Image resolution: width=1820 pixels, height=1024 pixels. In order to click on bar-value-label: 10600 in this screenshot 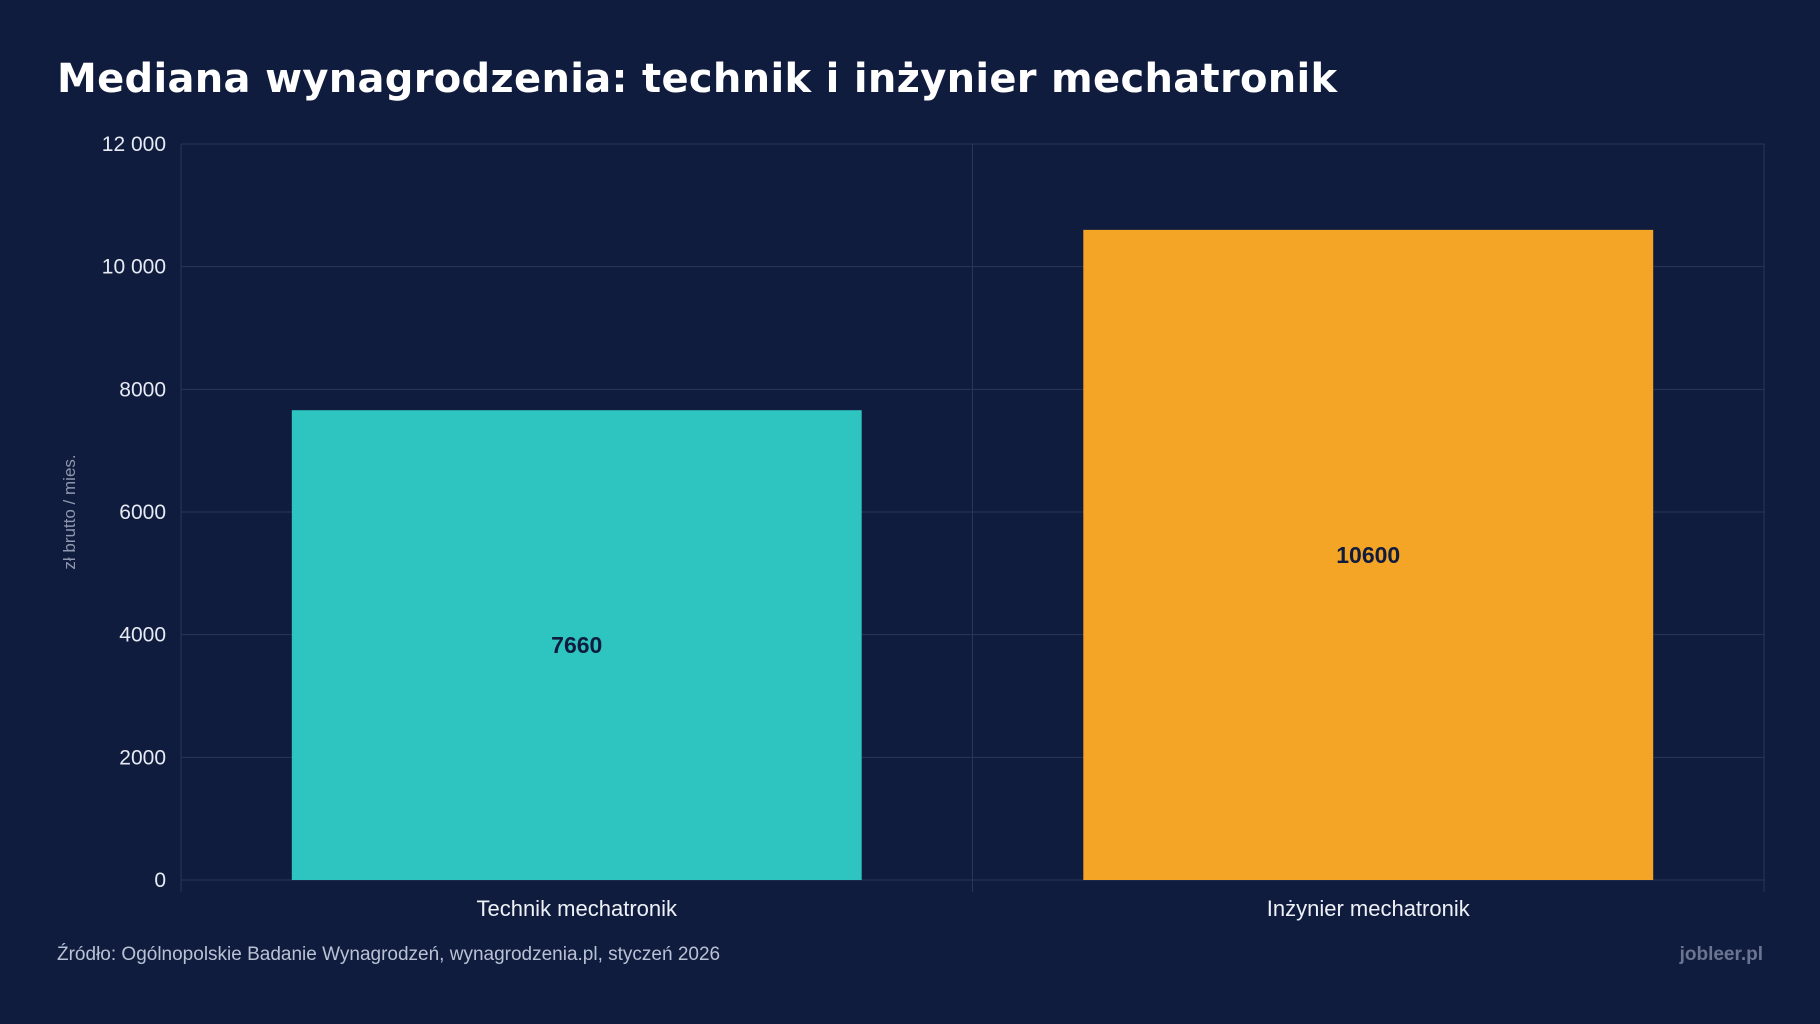, I will do `click(1368, 555)`.